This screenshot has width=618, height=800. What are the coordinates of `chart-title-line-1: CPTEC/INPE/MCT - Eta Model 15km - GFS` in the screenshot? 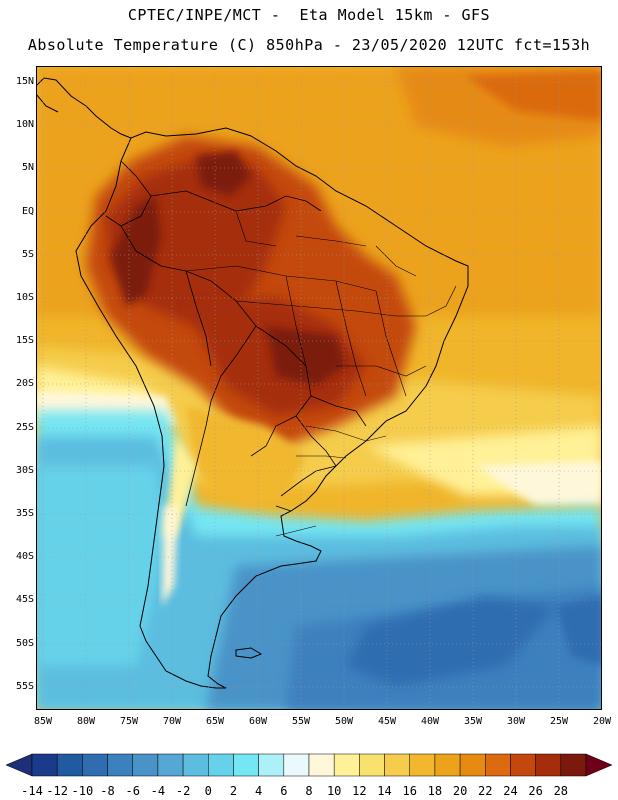 It's located at (309, 15).